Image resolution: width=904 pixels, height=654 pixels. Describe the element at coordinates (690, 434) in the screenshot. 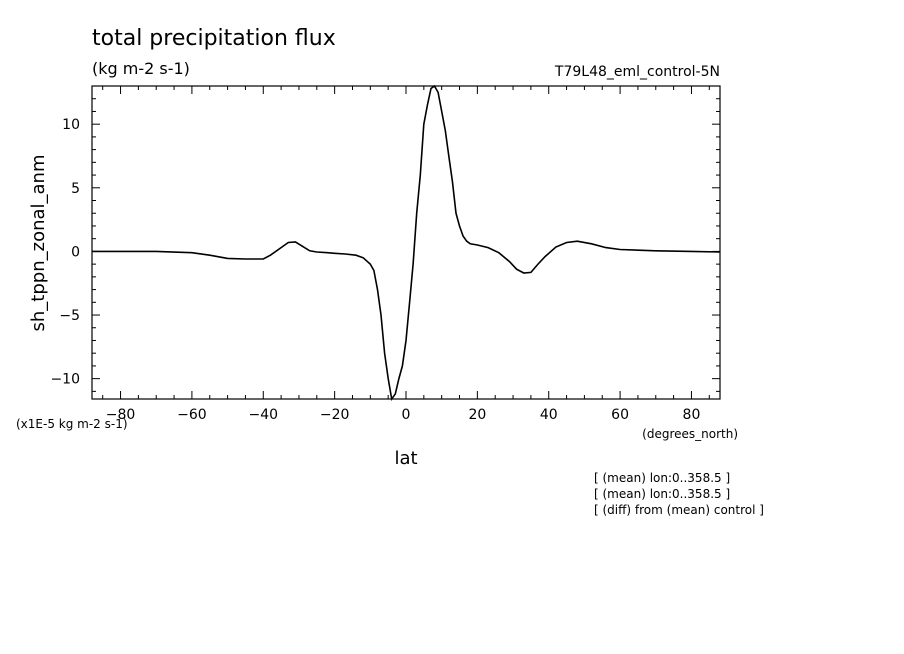

I see `x-axis-units: (degrees_north)` at that location.